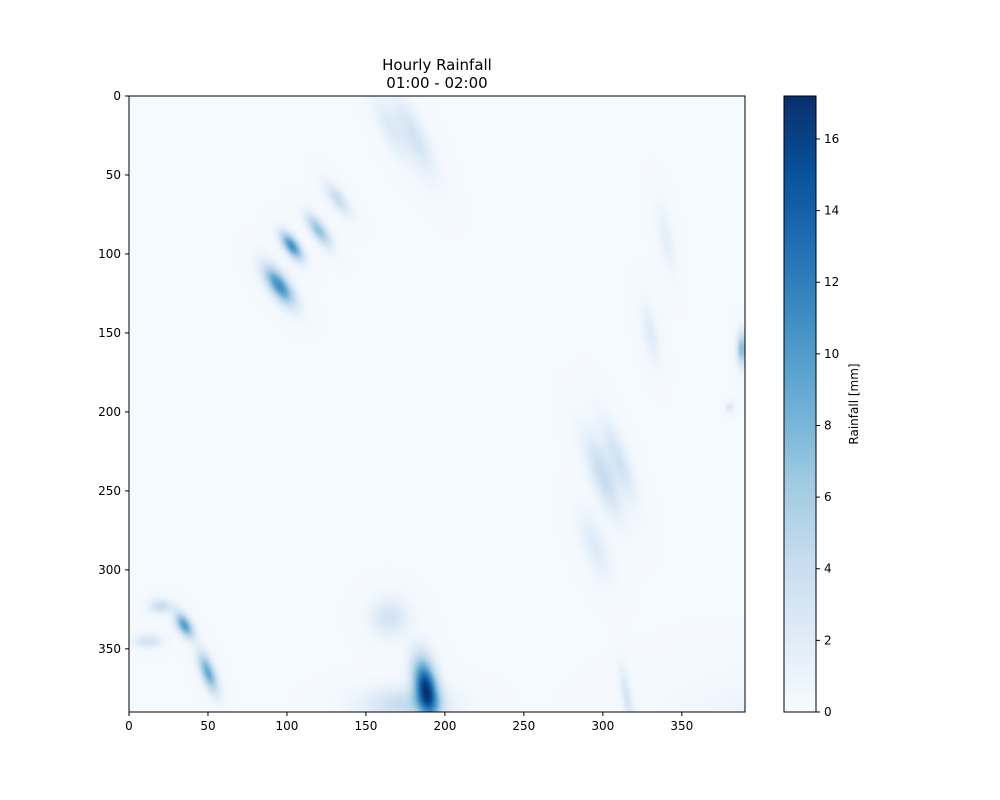  What do you see at coordinates (831, 139) in the screenshot?
I see `colorbar-tick-label: 16` at bounding box center [831, 139].